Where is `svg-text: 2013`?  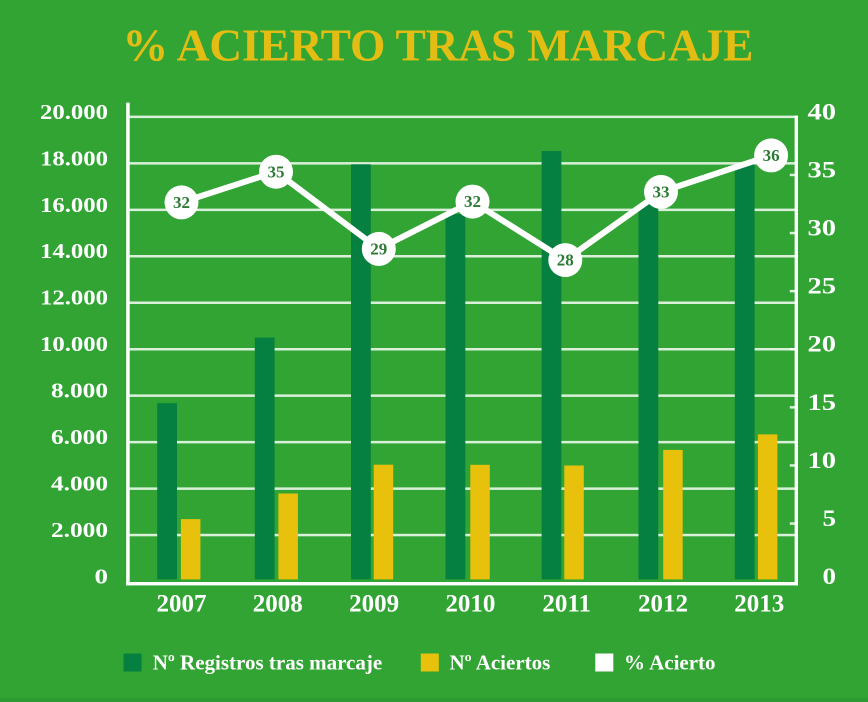
svg-text: 2013 is located at coordinates (759, 603).